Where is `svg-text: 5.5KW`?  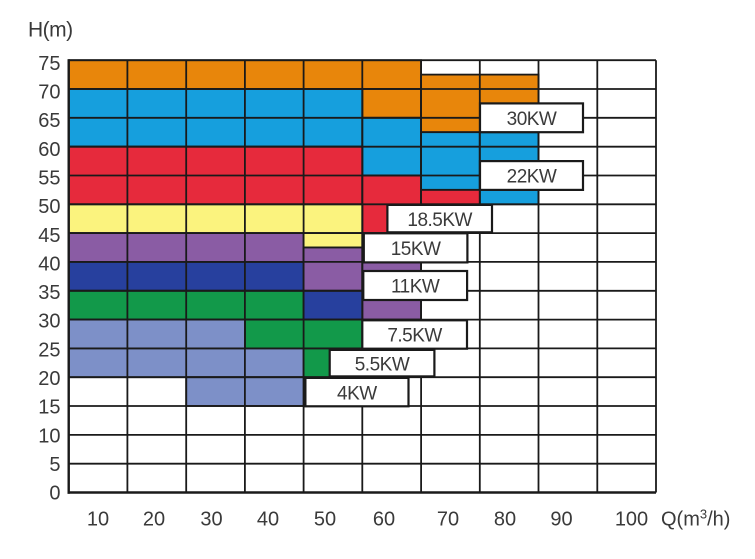 svg-text: 5.5KW is located at coordinates (382, 364).